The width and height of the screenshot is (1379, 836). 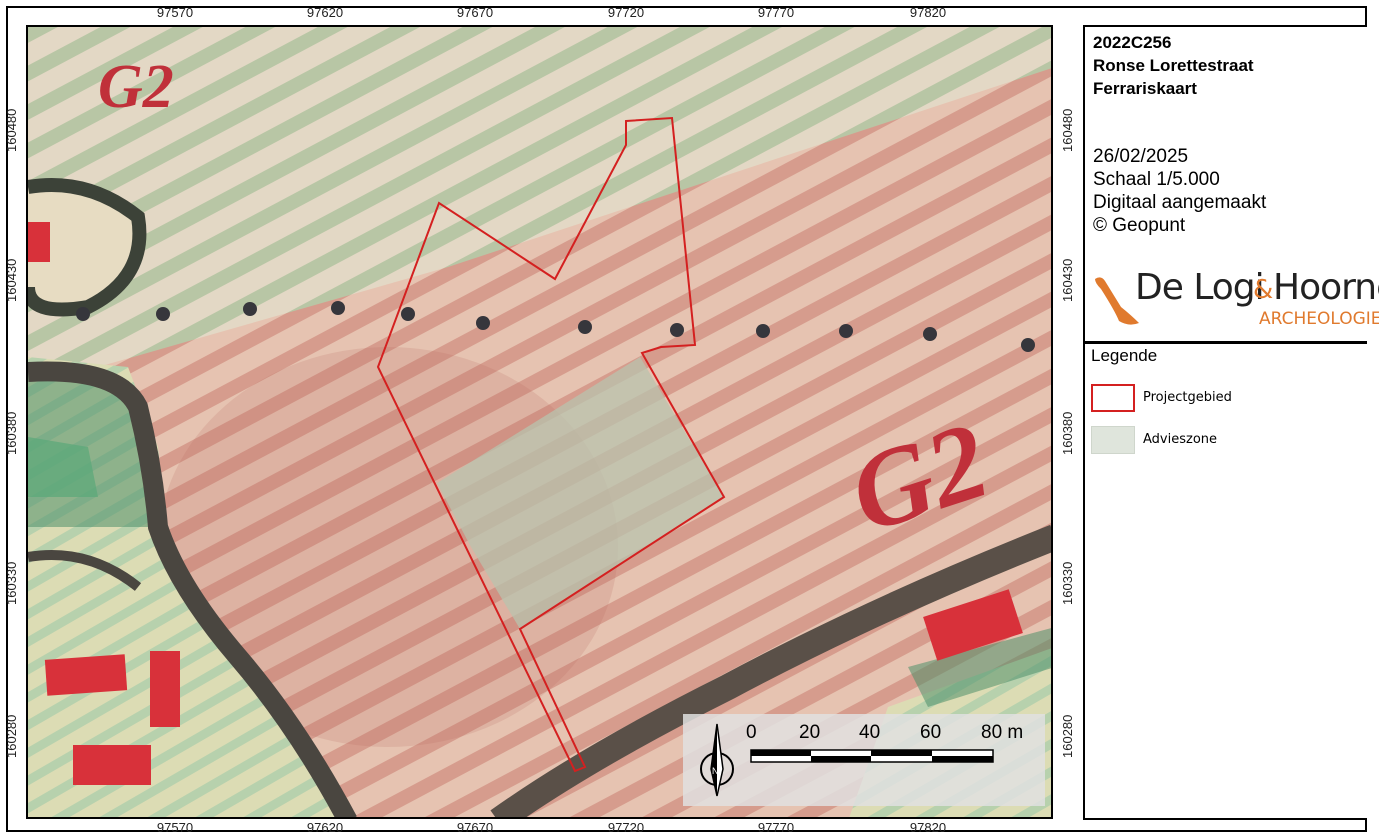 What do you see at coordinates (1180, 439) in the screenshot?
I see `legend-label: Advieszone` at bounding box center [1180, 439].